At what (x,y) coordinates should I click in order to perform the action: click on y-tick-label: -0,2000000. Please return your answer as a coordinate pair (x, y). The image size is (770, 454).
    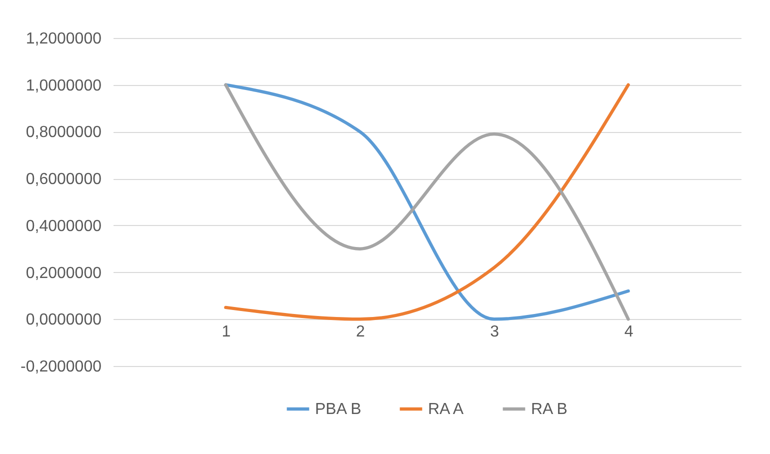
    Looking at the image, I should click on (61, 367).